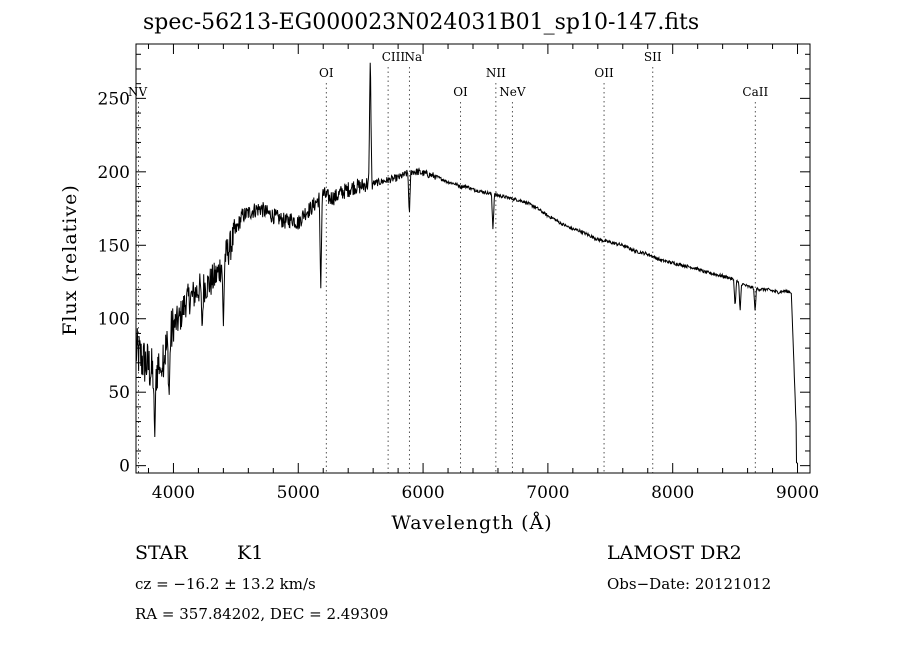 Image resolution: width=900 pixels, height=650 pixels. Describe the element at coordinates (114, 99) in the screenshot. I see `y-tick-label: 250` at that location.